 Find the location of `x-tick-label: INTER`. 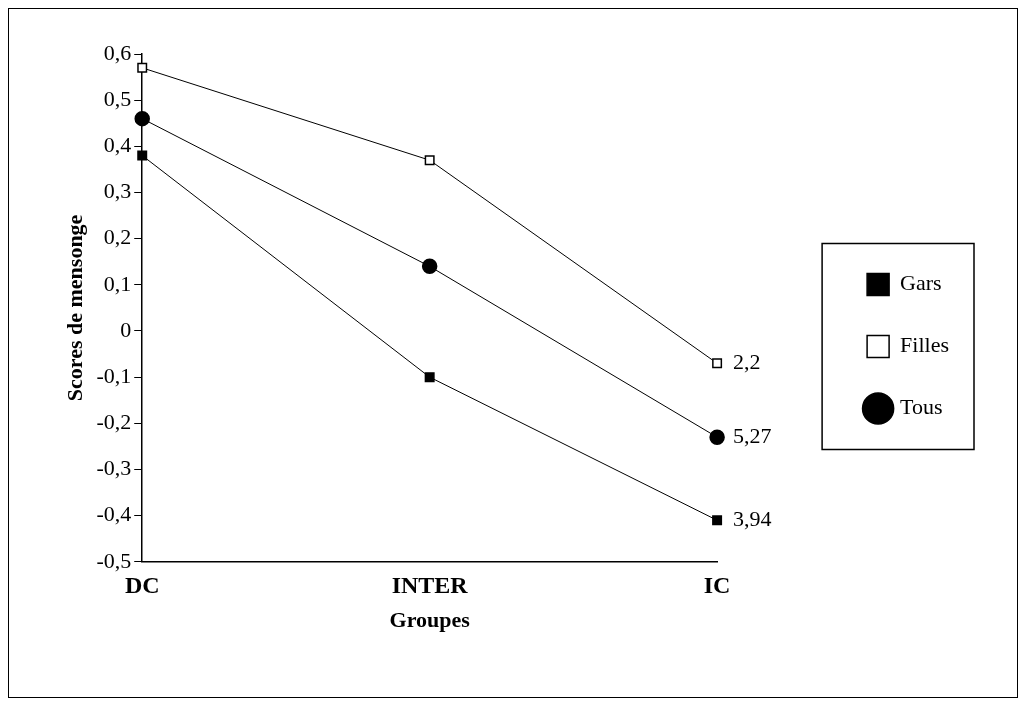

x-tick-label: INTER is located at coordinates (430, 585).